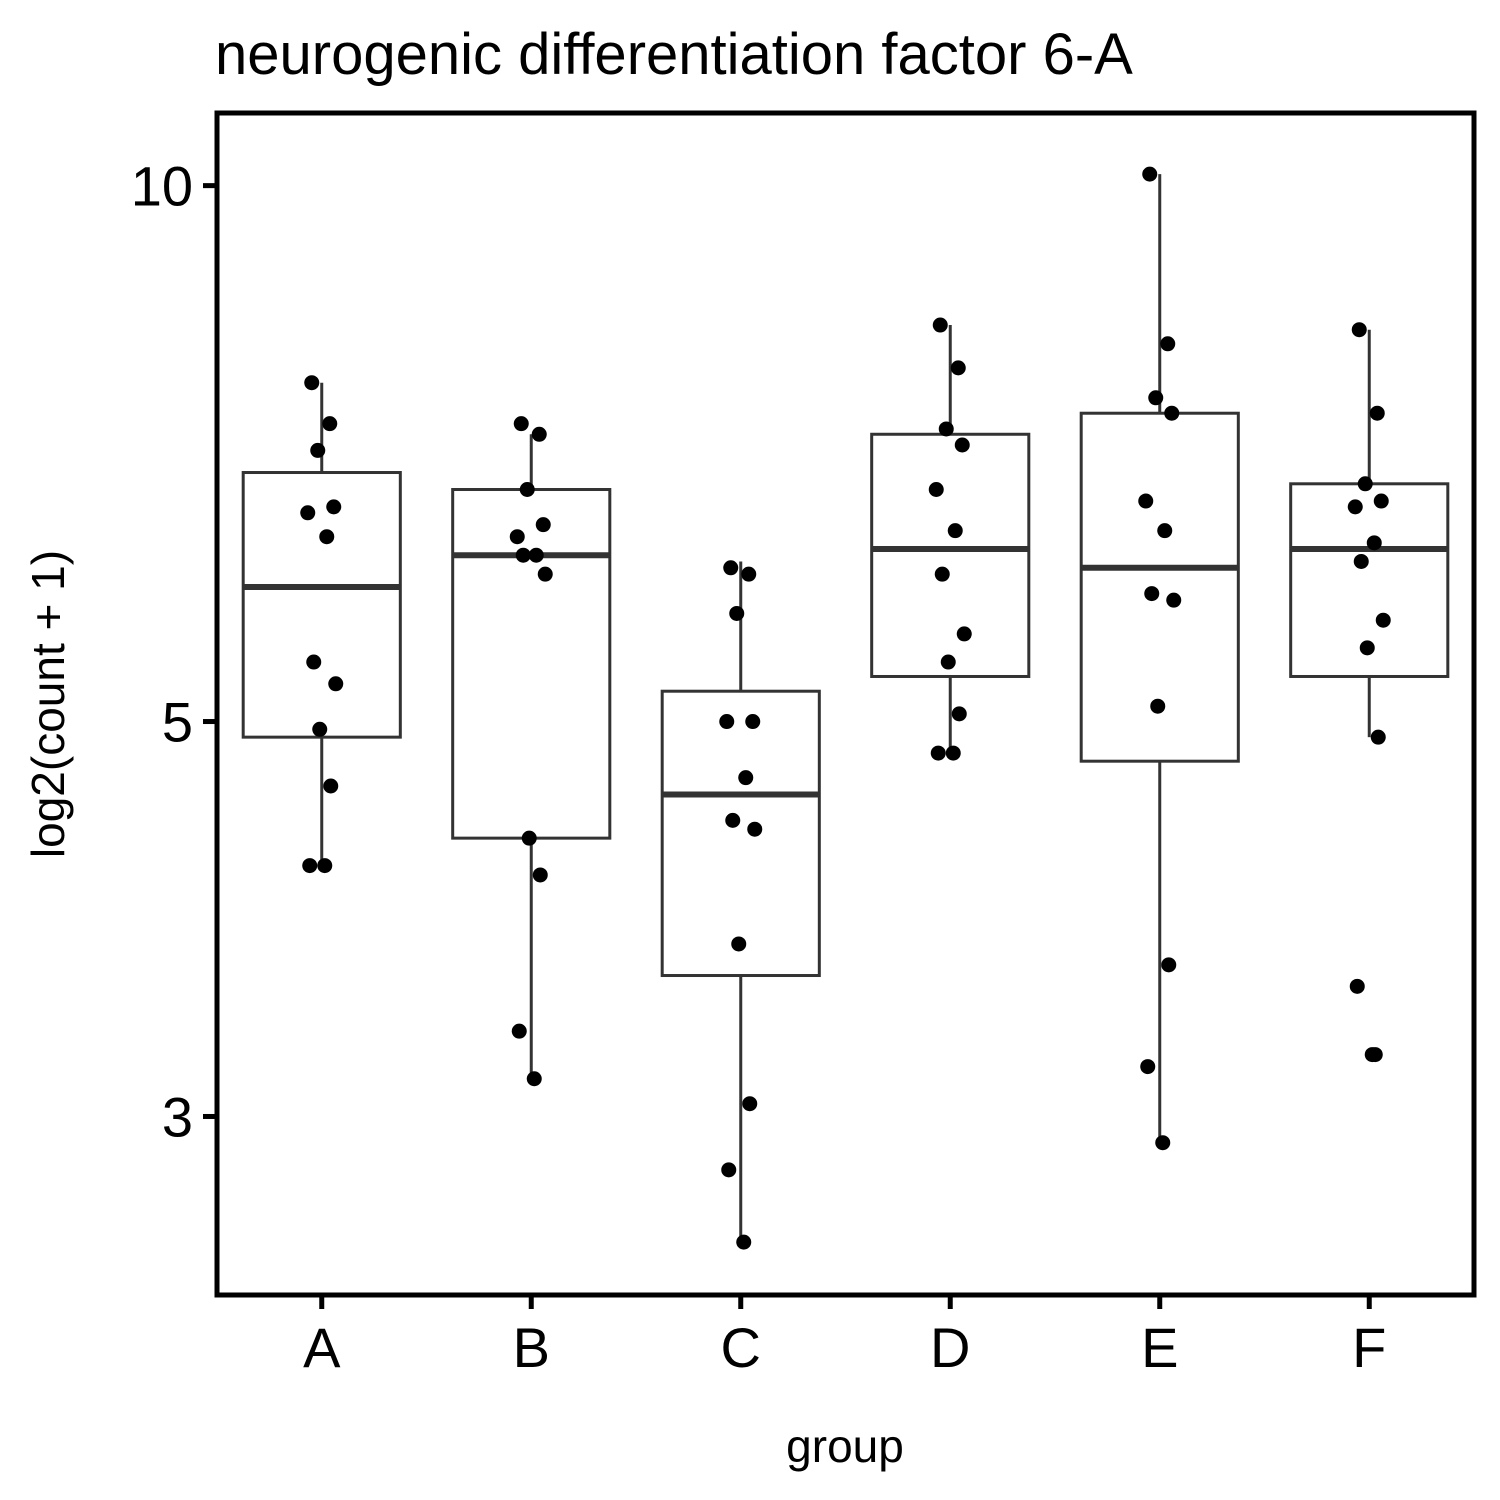 This screenshot has width=1500, height=1500. I want to click on box-group-D, so click(950, 539).